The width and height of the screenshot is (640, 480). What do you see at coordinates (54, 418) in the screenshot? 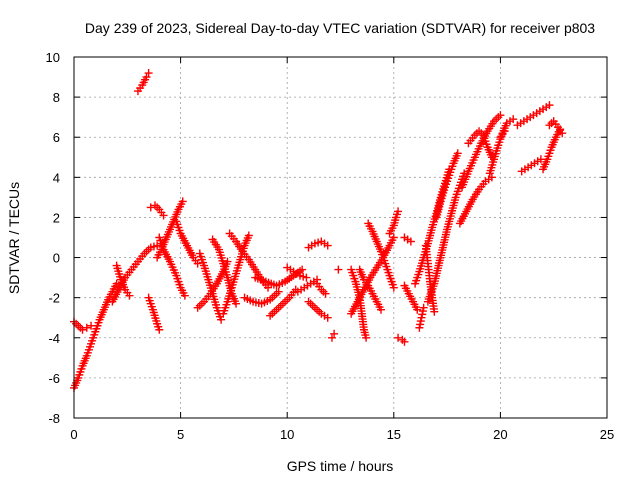
I see `y-tick-label: -8` at bounding box center [54, 418].